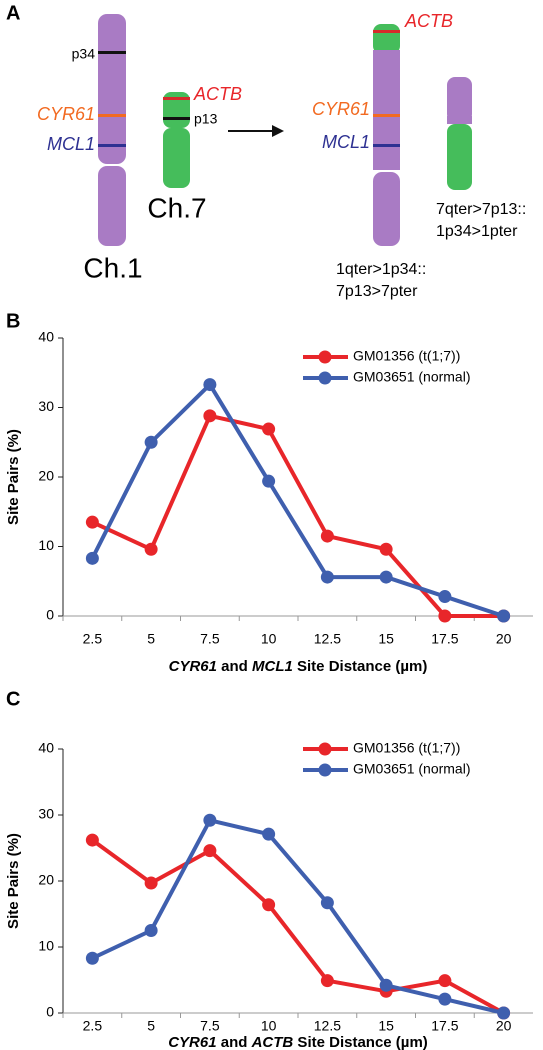 The height and width of the screenshot is (1050, 543). What do you see at coordinates (93, 1026) in the screenshot?
I see `x-tick-label: 2.5` at bounding box center [93, 1026].